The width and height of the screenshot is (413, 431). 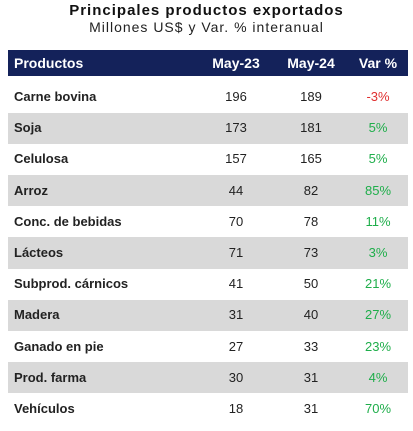 I want to click on cell-value: 23%, so click(x=378, y=346).